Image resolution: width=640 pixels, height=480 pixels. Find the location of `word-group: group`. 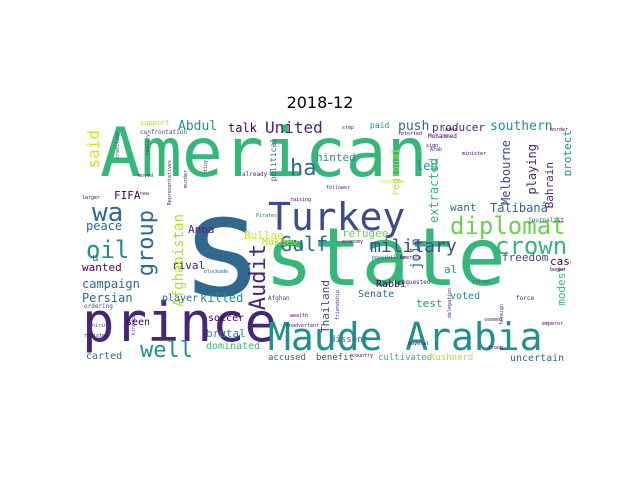

word-group: group is located at coordinates (146, 243).